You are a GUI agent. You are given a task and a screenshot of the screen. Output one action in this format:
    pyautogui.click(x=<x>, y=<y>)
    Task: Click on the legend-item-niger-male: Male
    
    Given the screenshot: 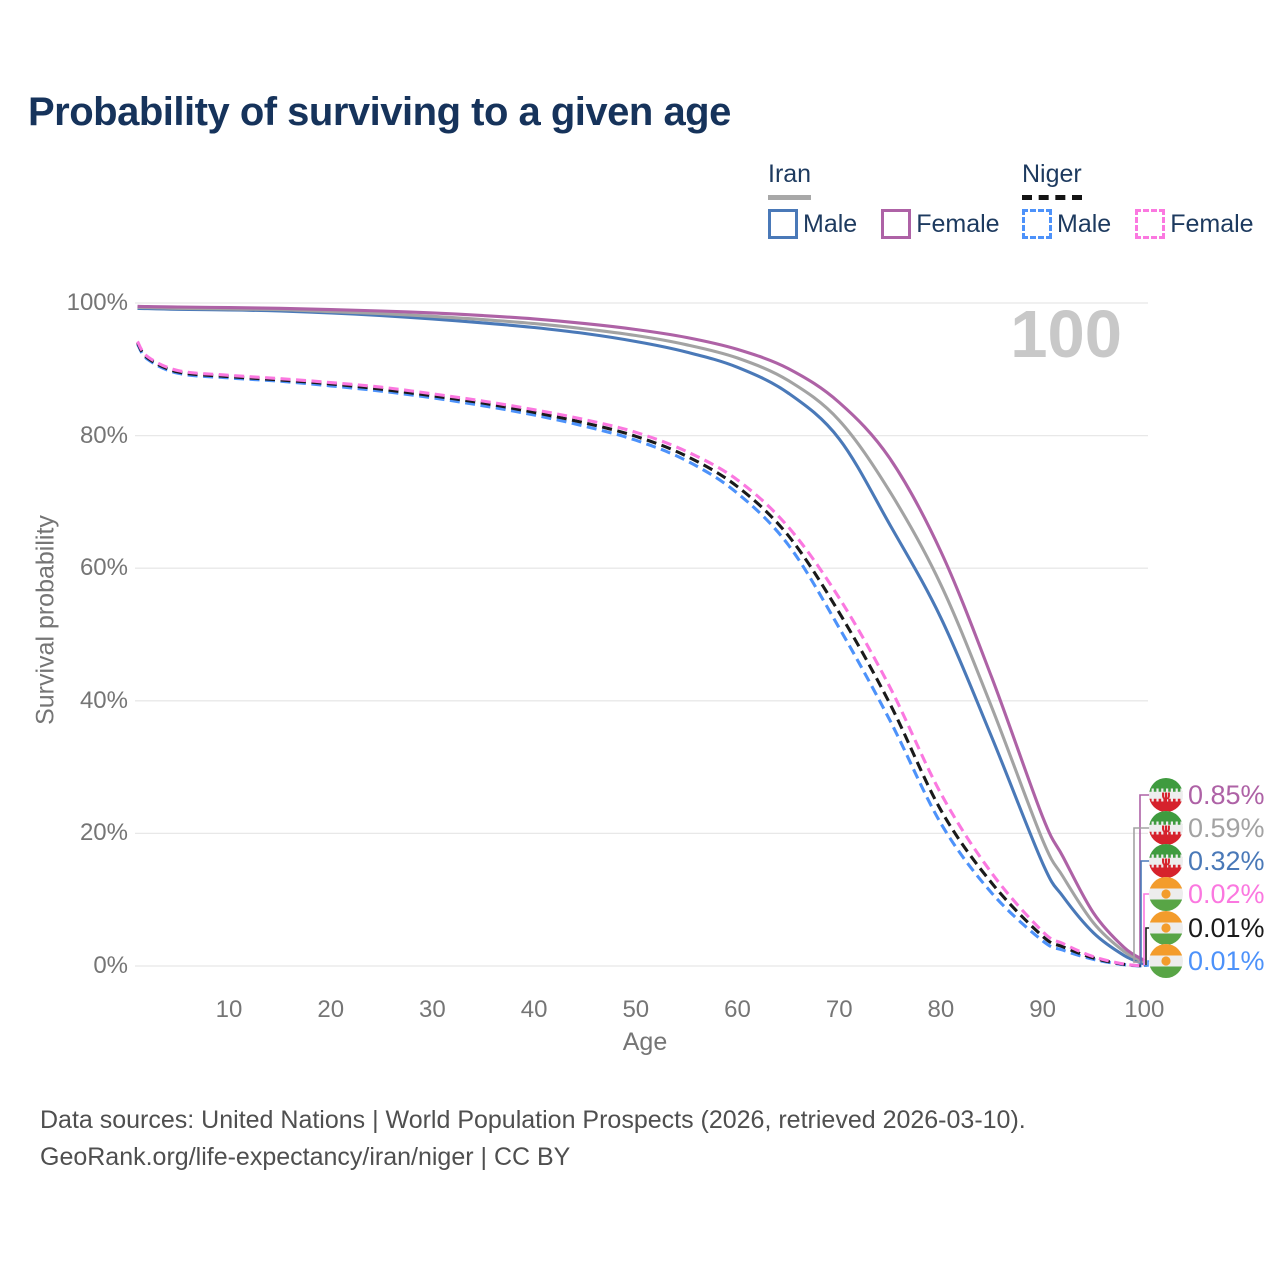 What is the action you would take?
    pyautogui.click(x=1066, y=224)
    